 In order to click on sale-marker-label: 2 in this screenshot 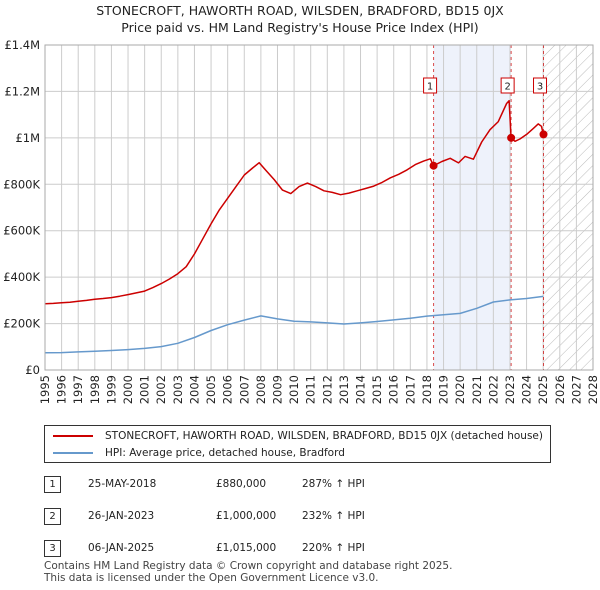, I will do `click(507, 87)`.